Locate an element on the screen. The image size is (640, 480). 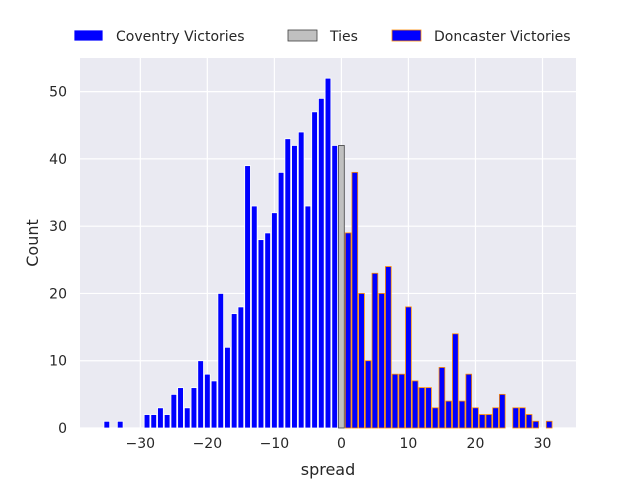
y-tick-label: 20 is located at coordinates (58, 294).